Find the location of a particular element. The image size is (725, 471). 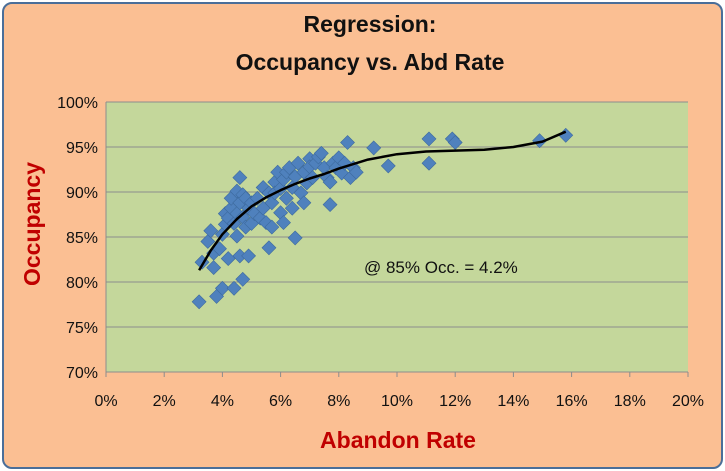

x-tick-label: 6% is located at coordinates (280, 401).